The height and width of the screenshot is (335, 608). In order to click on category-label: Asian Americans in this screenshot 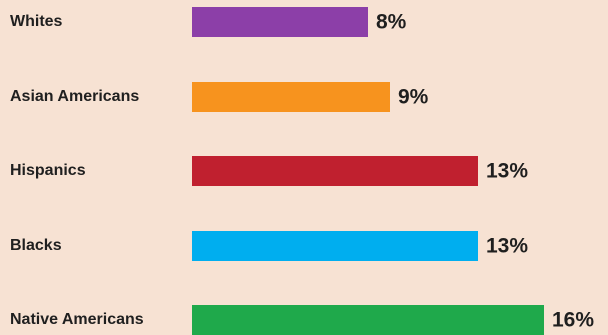, I will do `click(75, 96)`.